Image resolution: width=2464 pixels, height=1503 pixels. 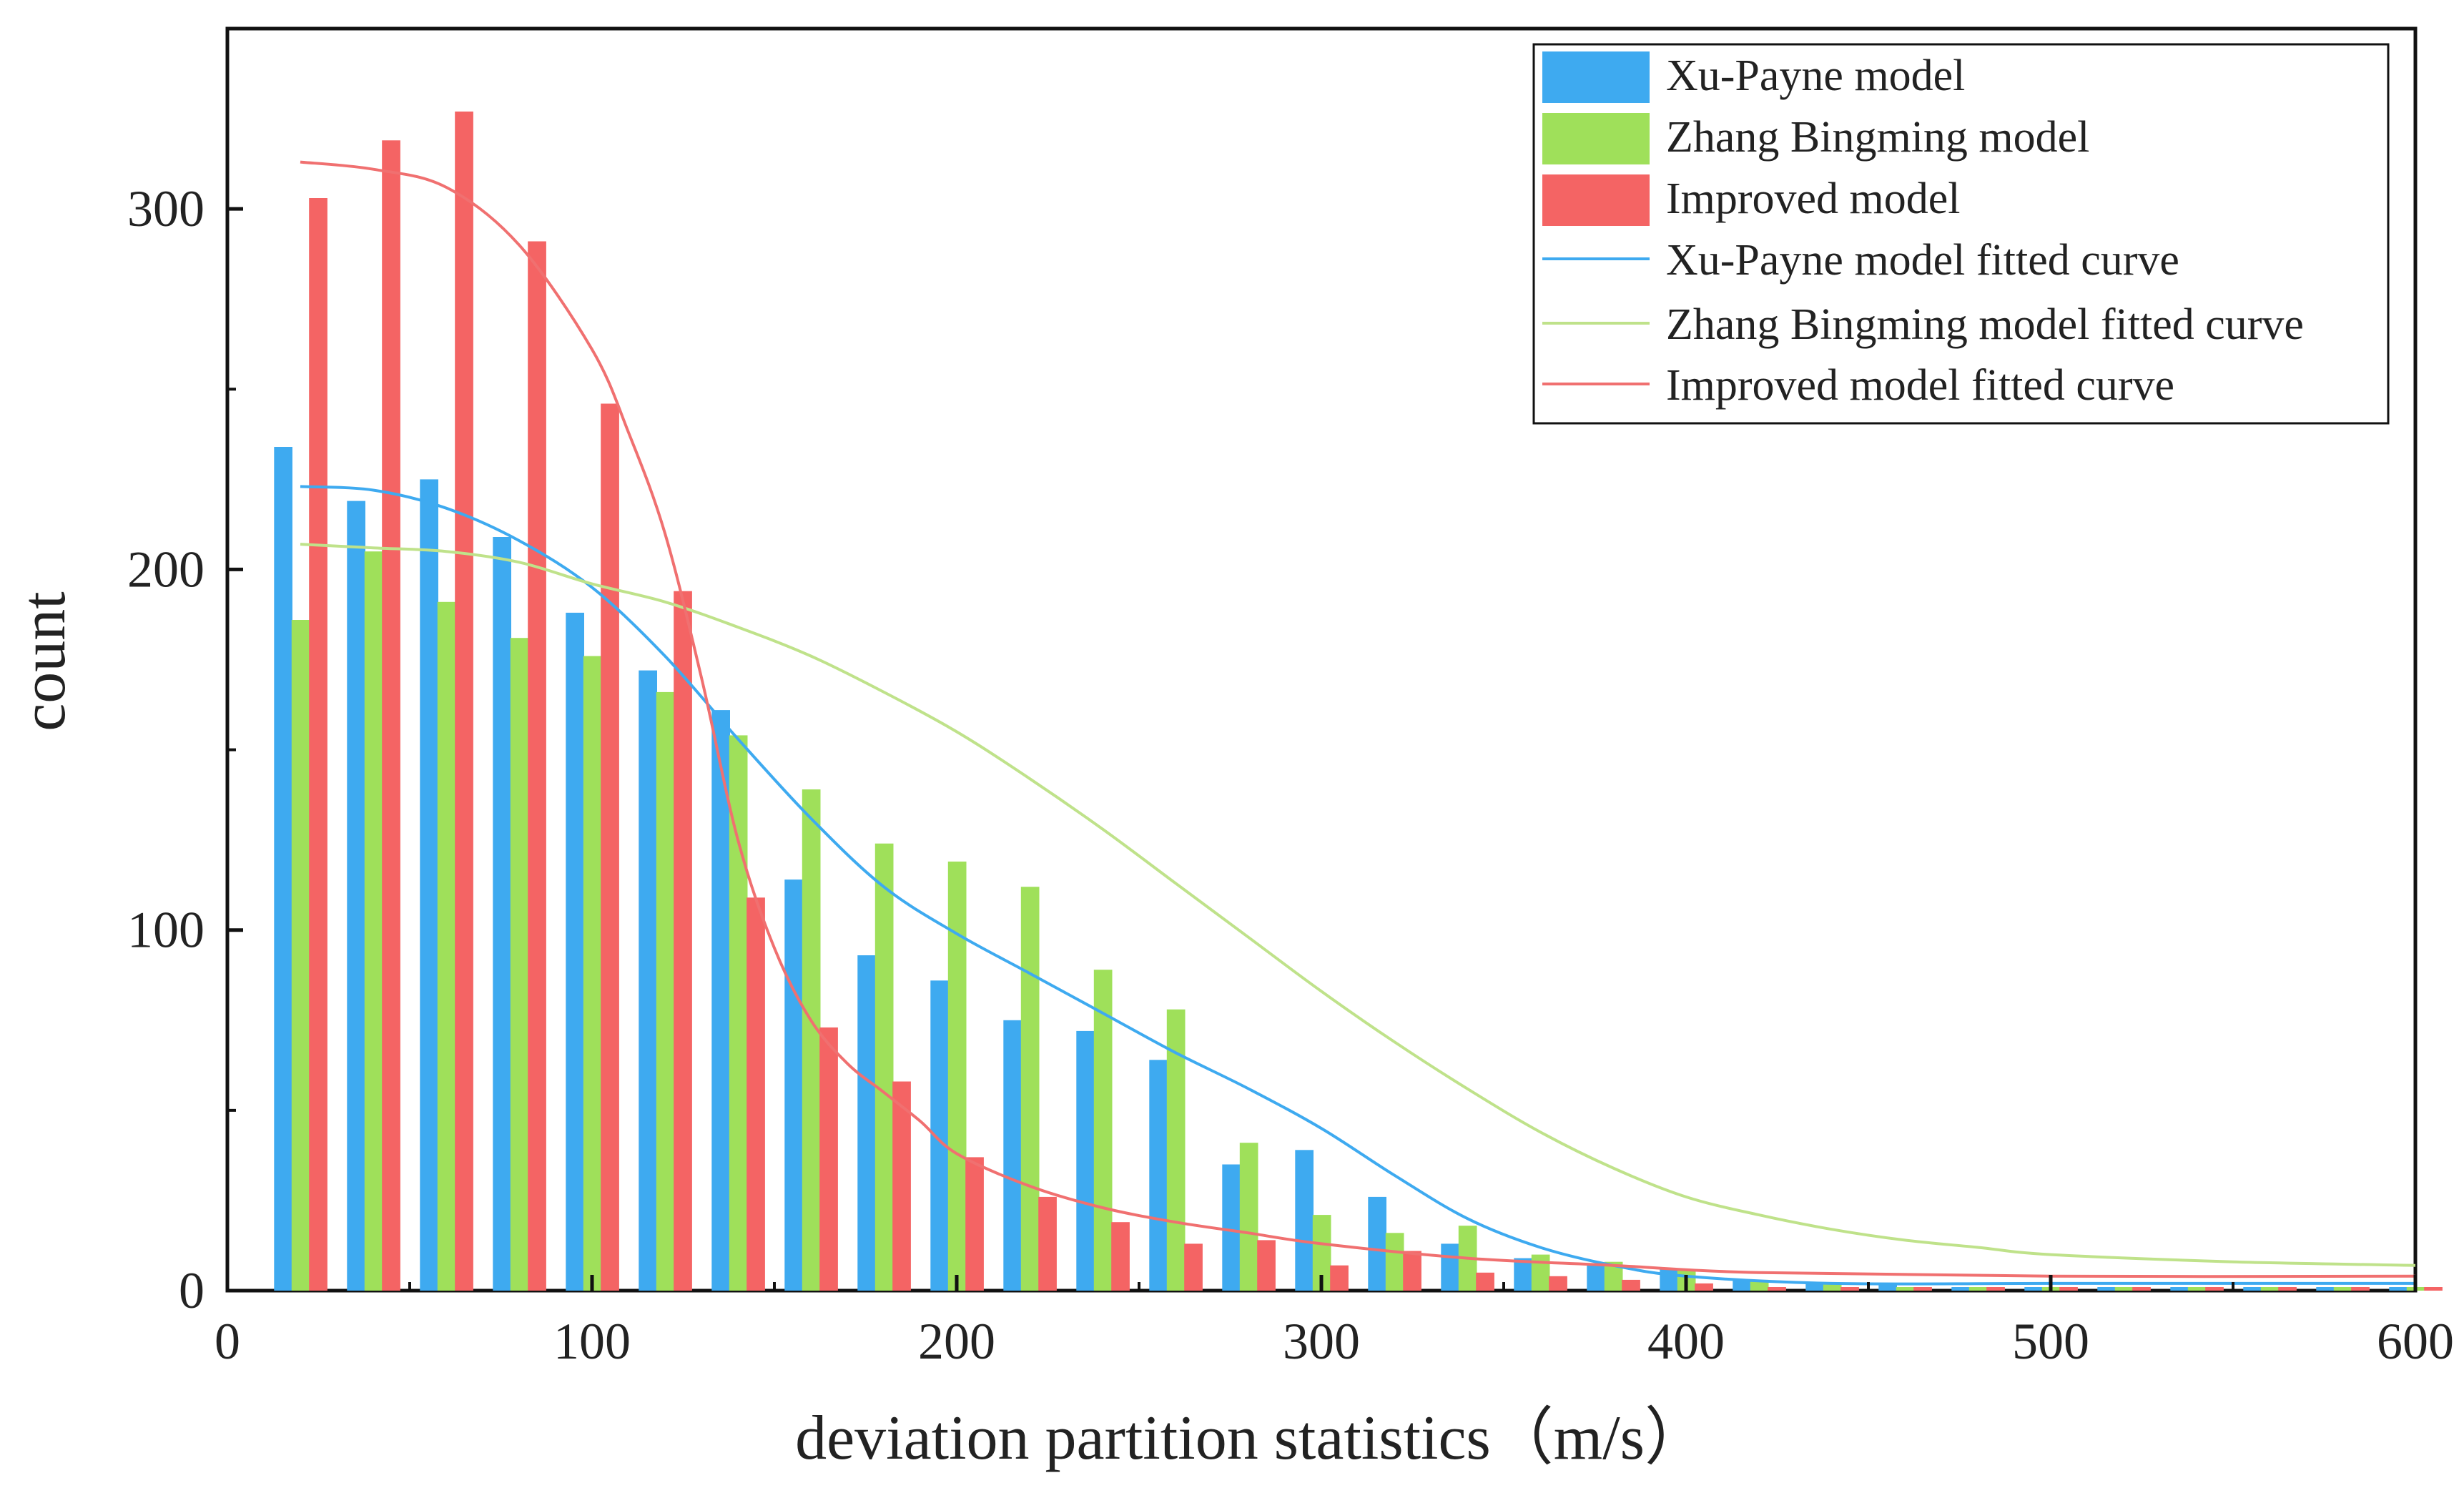 I want to click on x-tick-label-100: 100, so click(x=592, y=1342).